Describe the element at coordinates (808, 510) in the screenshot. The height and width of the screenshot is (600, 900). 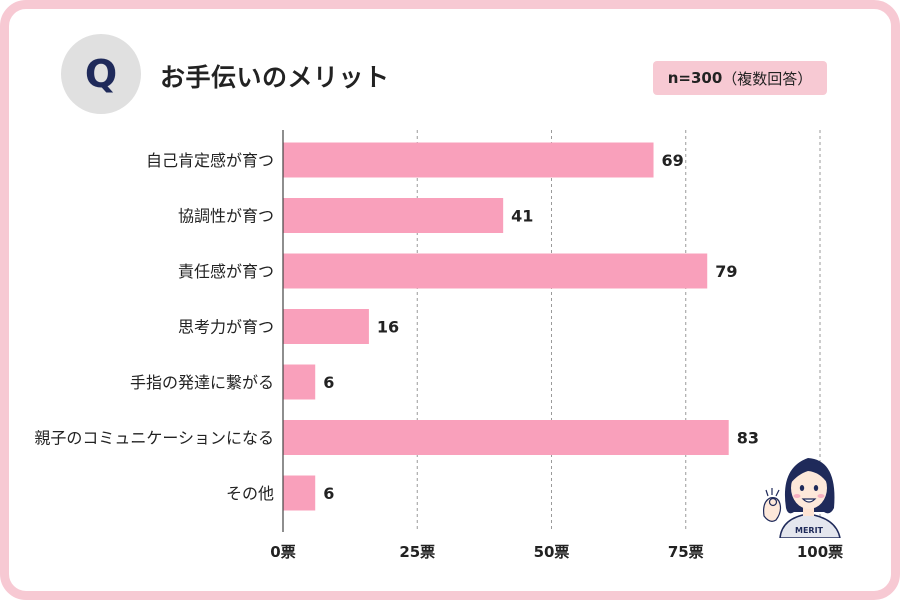
I see `neck-shape` at that location.